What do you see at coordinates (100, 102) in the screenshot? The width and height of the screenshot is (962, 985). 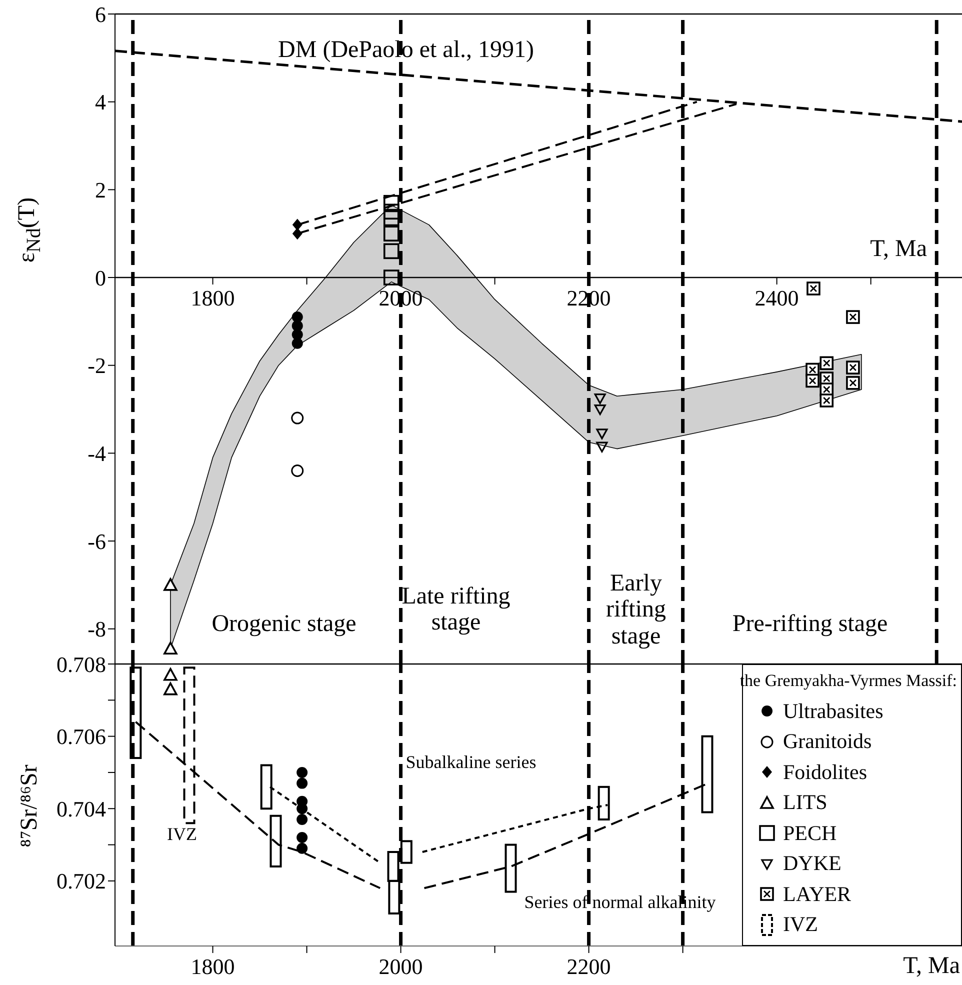 I see `y-tick-label: 4` at bounding box center [100, 102].